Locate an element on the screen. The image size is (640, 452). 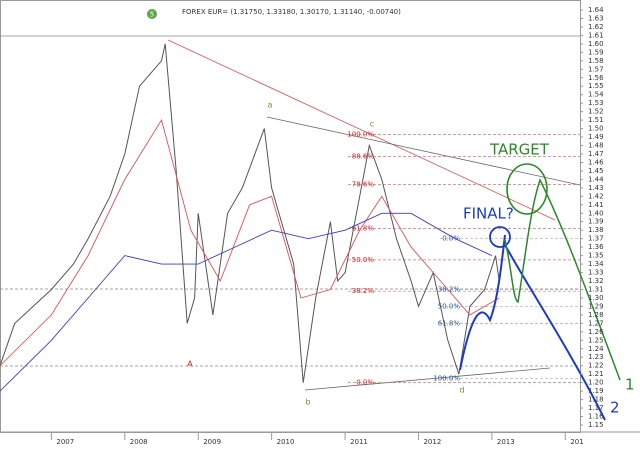
y-tick-label: 1.37 is located at coordinates (596, 239).